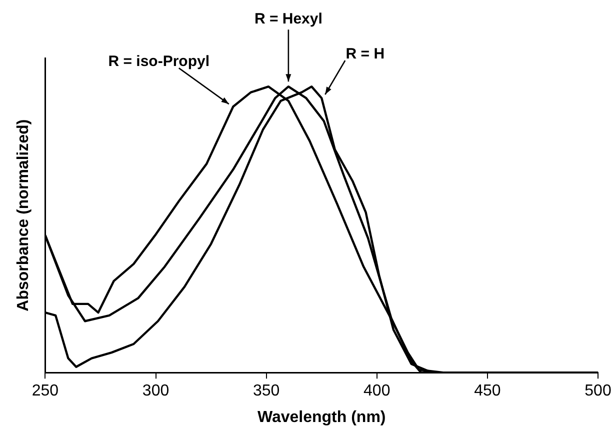 This screenshot has height=439, width=616. I want to click on x-tick-label: 300, so click(156, 391).